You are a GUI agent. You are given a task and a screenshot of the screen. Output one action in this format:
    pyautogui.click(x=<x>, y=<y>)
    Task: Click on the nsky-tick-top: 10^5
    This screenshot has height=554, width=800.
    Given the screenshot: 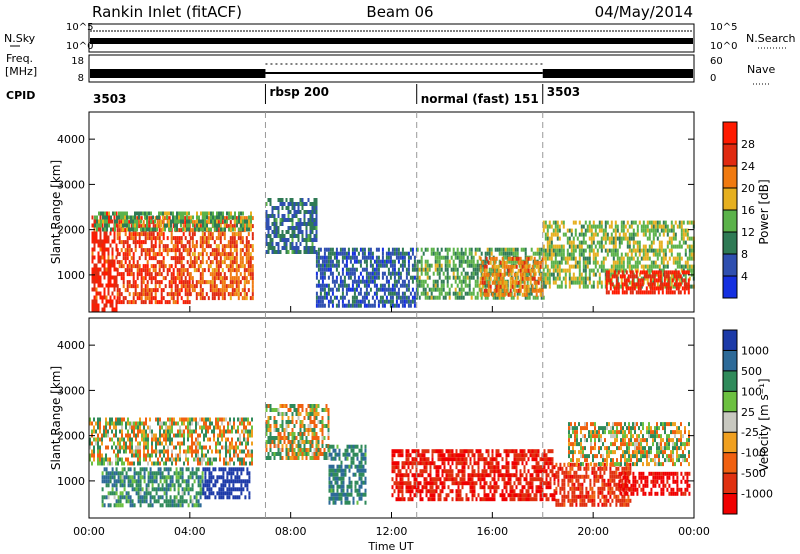 What is the action you would take?
    pyautogui.click(x=79, y=27)
    